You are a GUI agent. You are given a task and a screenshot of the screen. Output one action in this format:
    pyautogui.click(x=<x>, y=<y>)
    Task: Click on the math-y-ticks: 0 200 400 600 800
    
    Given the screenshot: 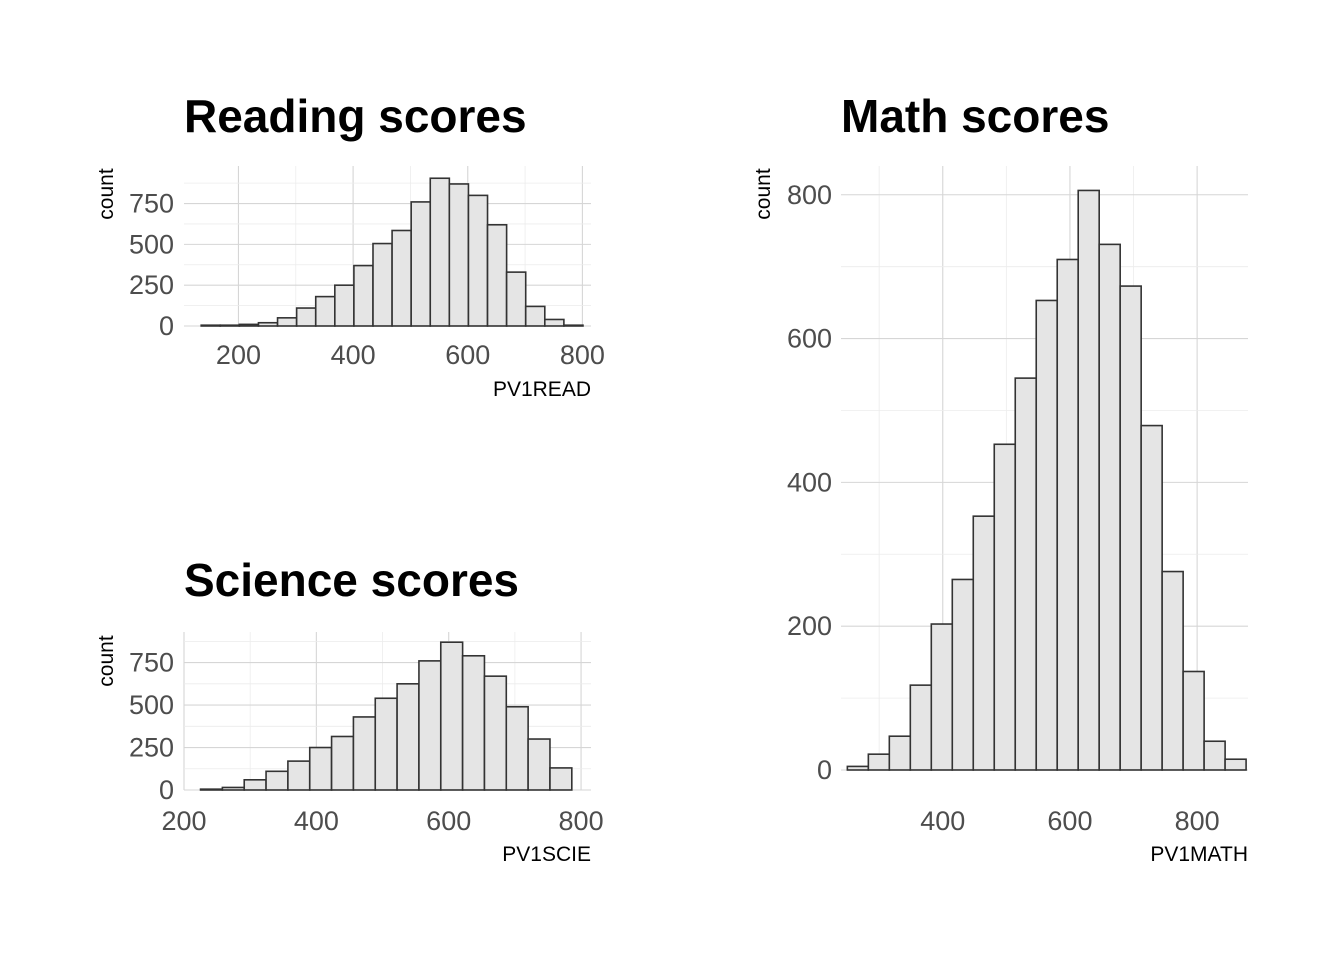 What is the action you would take?
    pyautogui.click(x=809, y=482)
    